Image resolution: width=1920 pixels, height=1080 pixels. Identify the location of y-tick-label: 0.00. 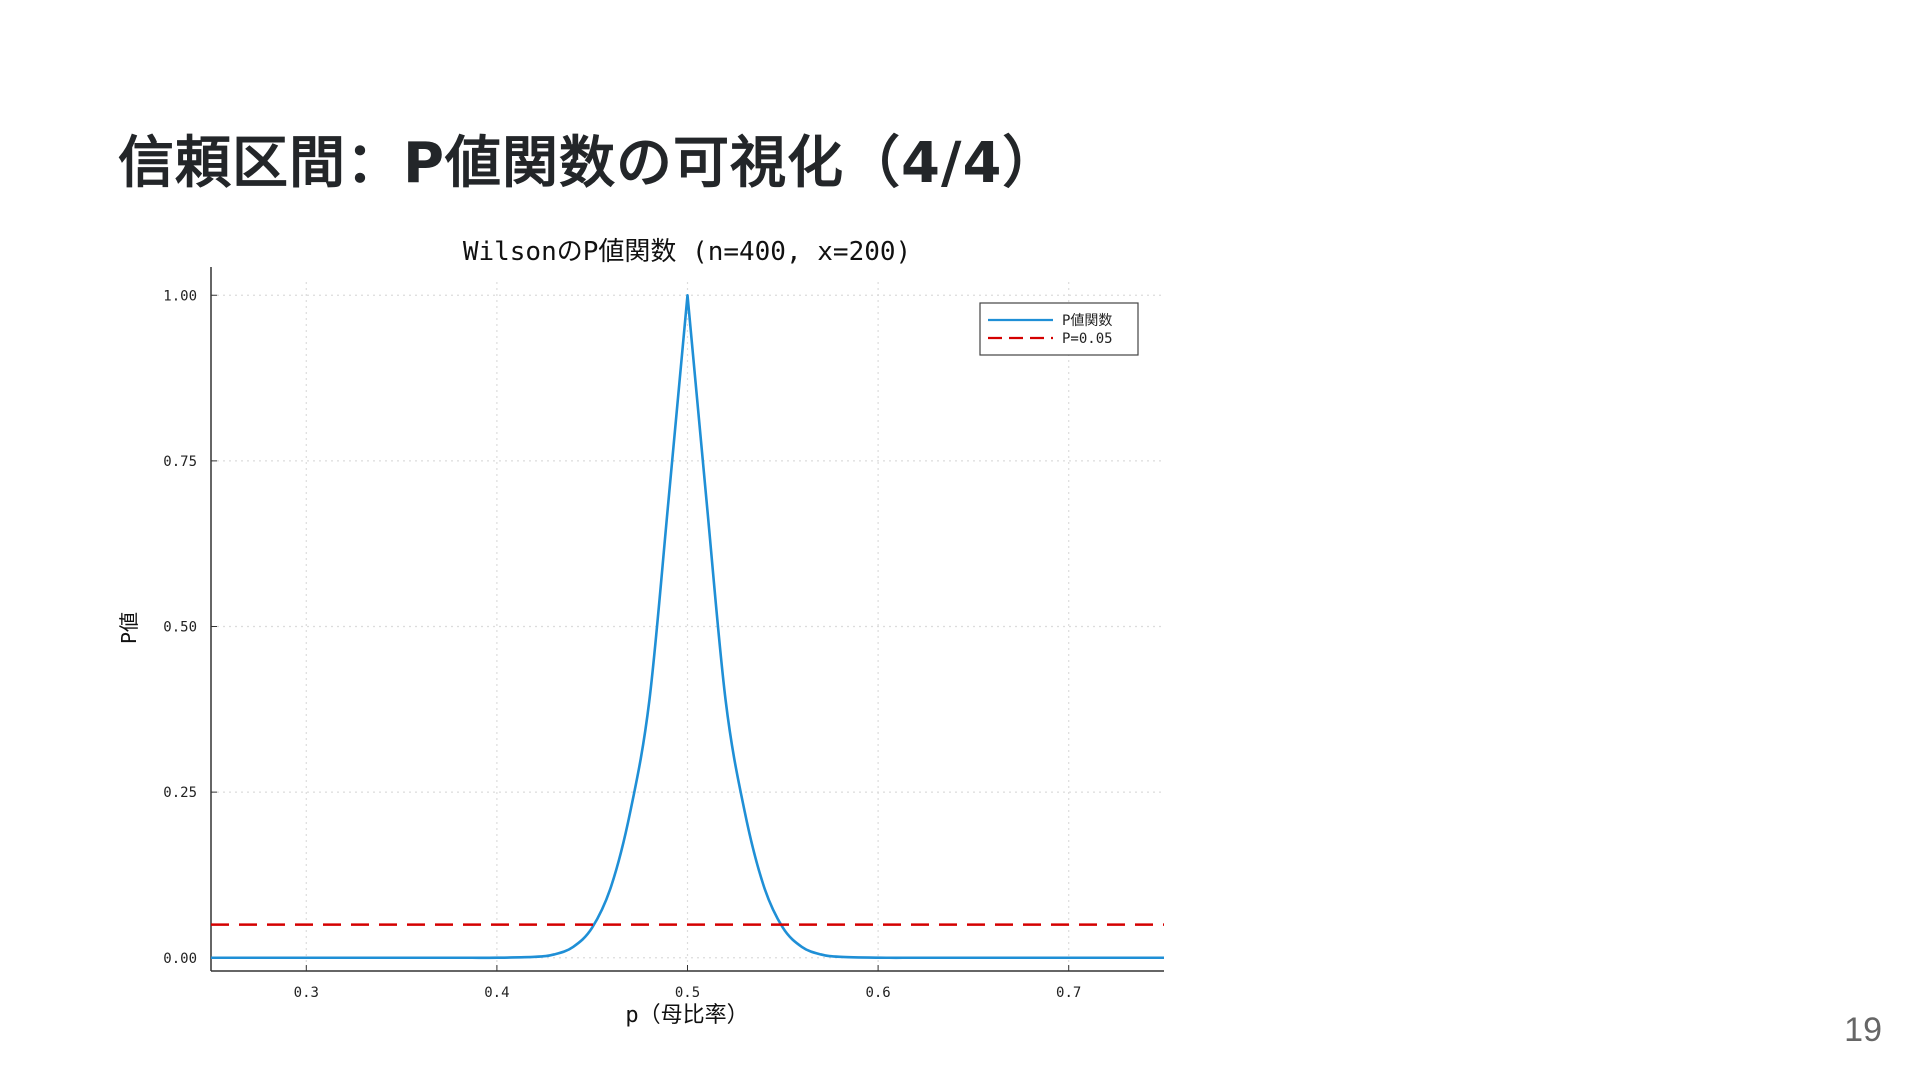
(180, 959).